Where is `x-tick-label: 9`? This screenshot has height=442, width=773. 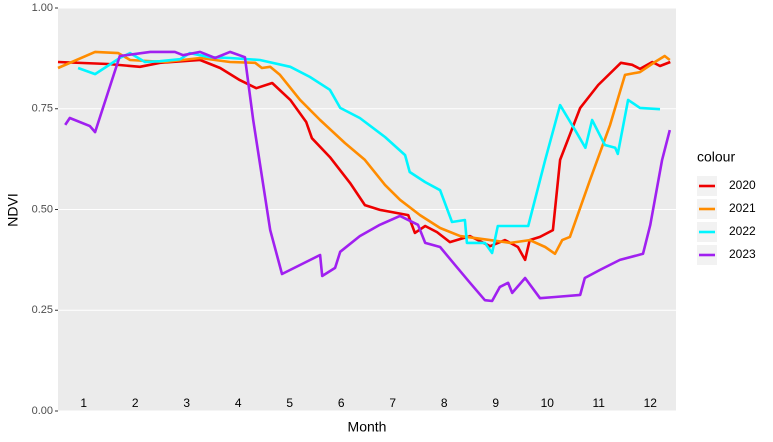 x-tick-label: 9 is located at coordinates (495, 403).